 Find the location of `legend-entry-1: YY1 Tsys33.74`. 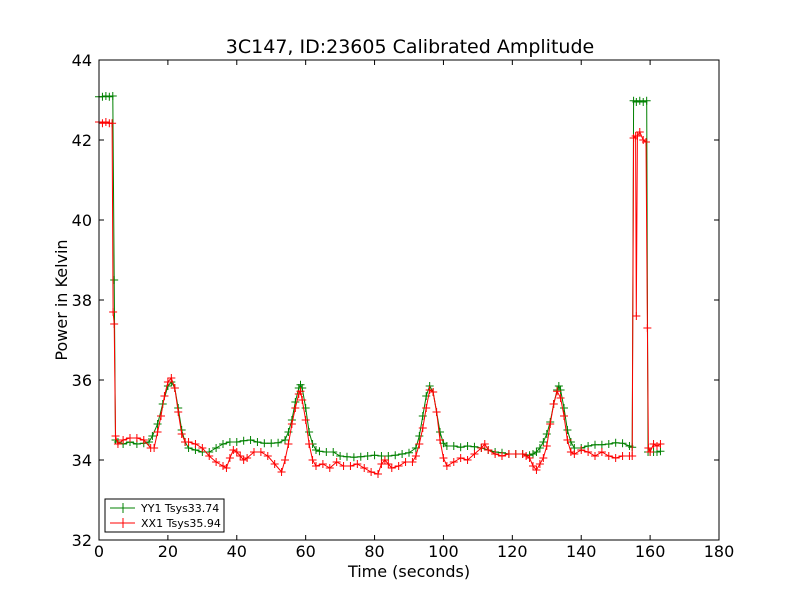

legend-entry-1: YY1 Tsys33.74 is located at coordinates (164, 508).